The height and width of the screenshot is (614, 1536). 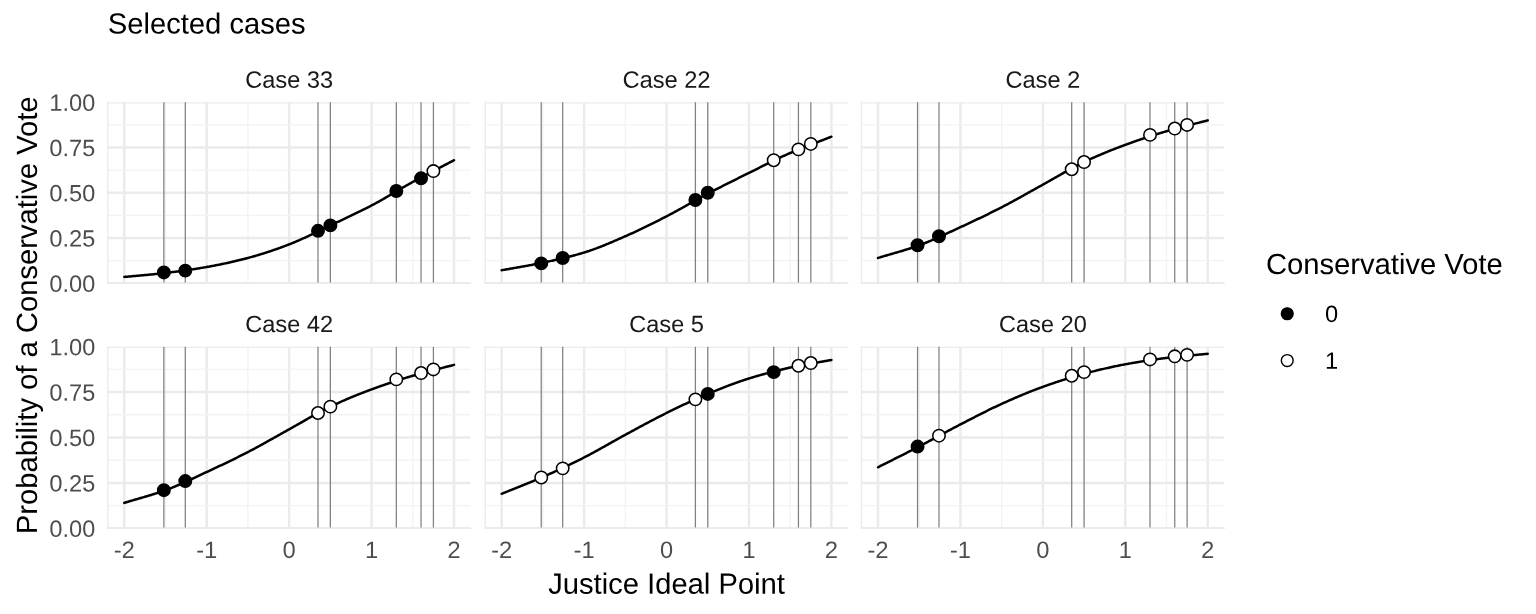 What do you see at coordinates (1043, 324) in the screenshot?
I see `chart-title: Case 20` at bounding box center [1043, 324].